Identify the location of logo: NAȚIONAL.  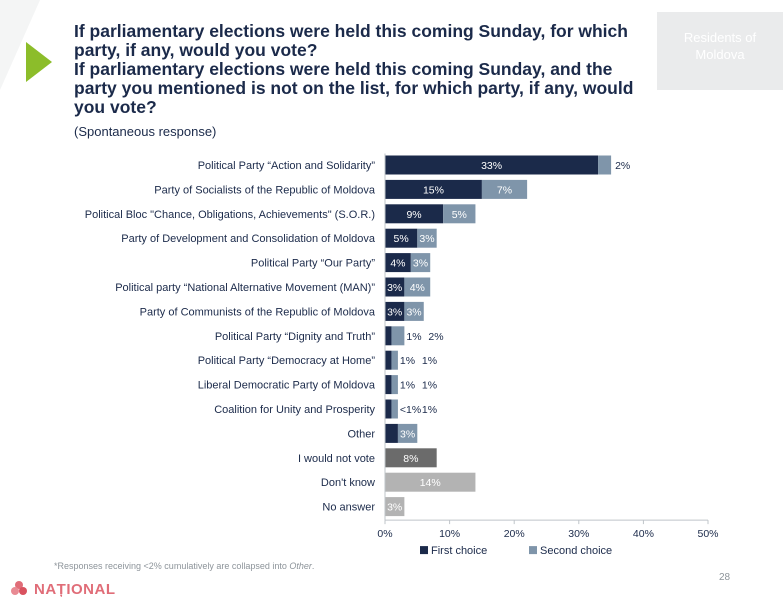
(63, 589).